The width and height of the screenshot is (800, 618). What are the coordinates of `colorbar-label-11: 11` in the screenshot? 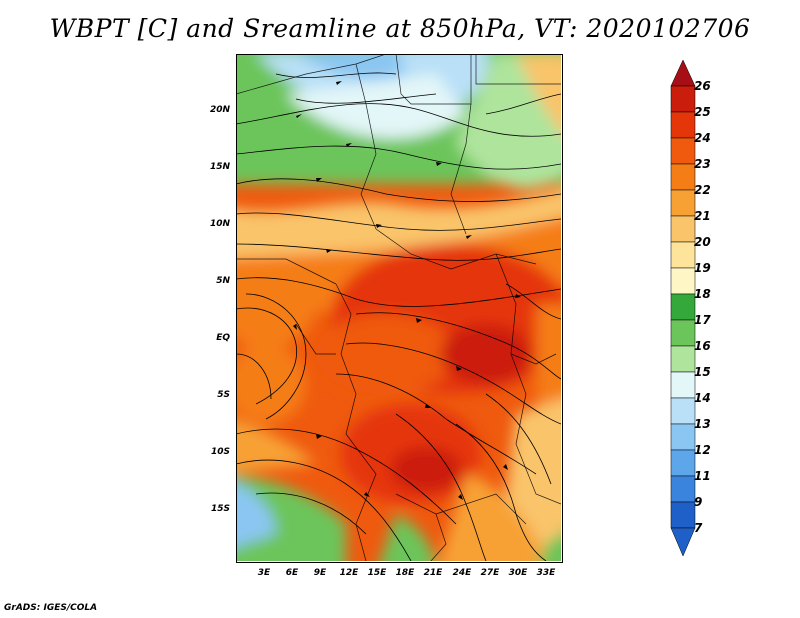 It's located at (702, 476).